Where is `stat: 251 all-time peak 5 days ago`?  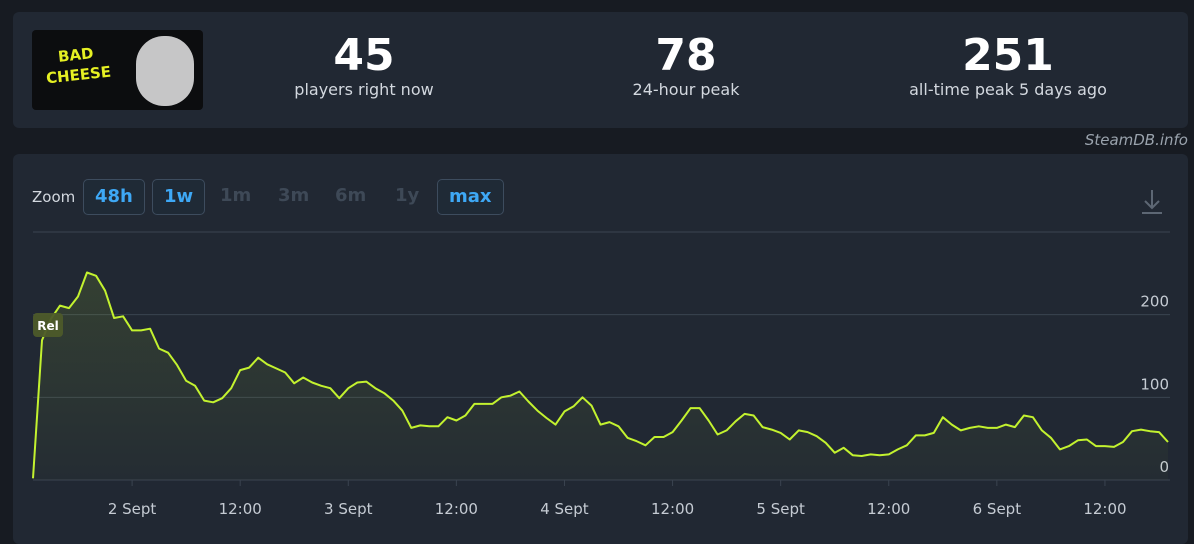 stat: 251 all-time peak 5 days ago is located at coordinates (1008, 65).